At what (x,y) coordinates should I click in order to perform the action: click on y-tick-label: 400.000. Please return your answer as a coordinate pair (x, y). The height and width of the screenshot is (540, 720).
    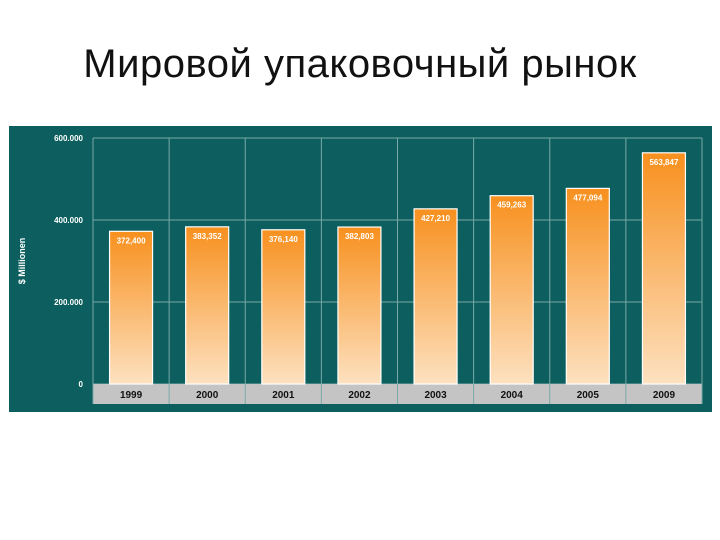
    Looking at the image, I should click on (68, 220).